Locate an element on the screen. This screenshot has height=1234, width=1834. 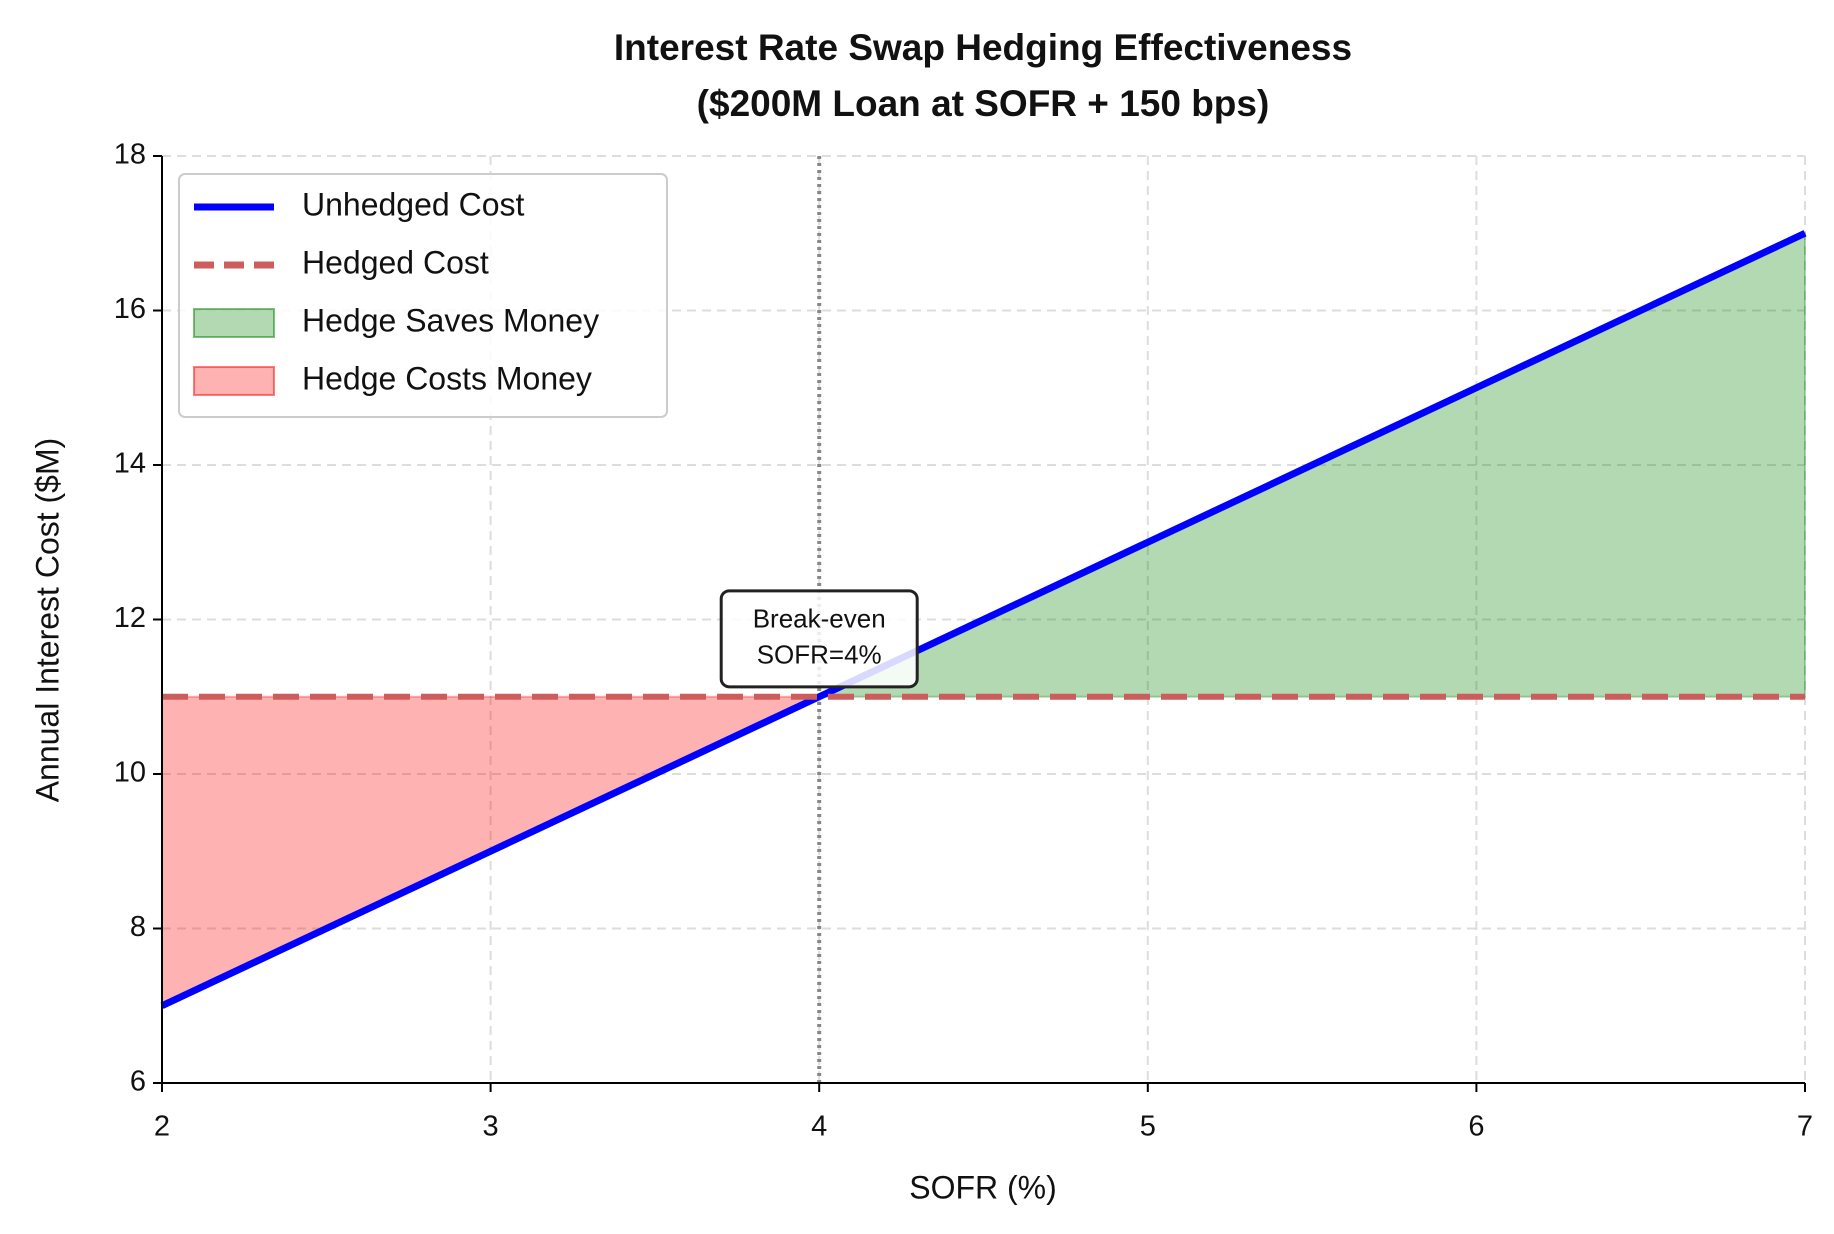
y-tick-label: 18 is located at coordinates (130, 155).